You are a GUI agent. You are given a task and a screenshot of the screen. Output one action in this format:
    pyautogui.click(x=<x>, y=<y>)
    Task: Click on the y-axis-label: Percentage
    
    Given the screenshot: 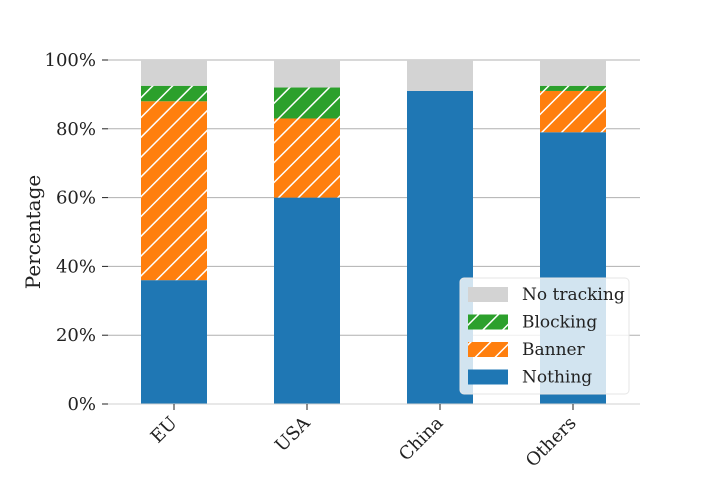 What is the action you would take?
    pyautogui.click(x=33, y=232)
    